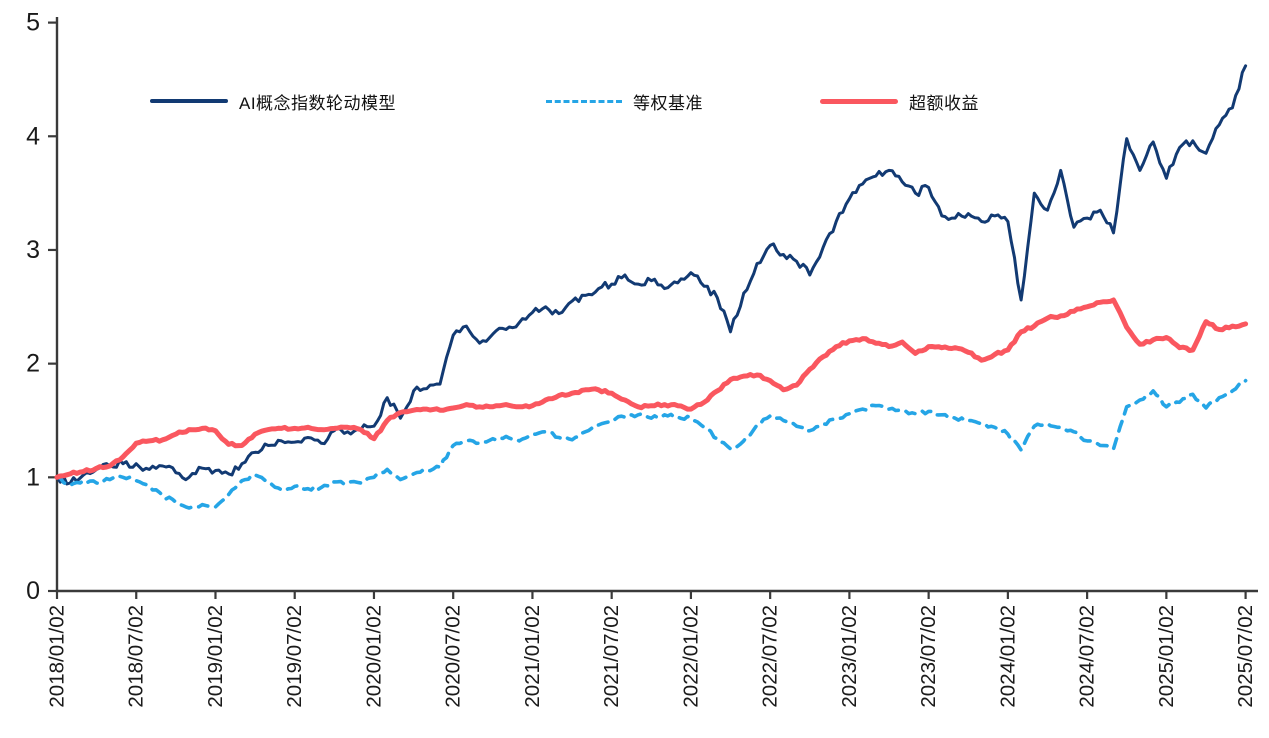  What do you see at coordinates (624, 101) in the screenshot?
I see `legend-item-benchmark: 等权基准` at bounding box center [624, 101].